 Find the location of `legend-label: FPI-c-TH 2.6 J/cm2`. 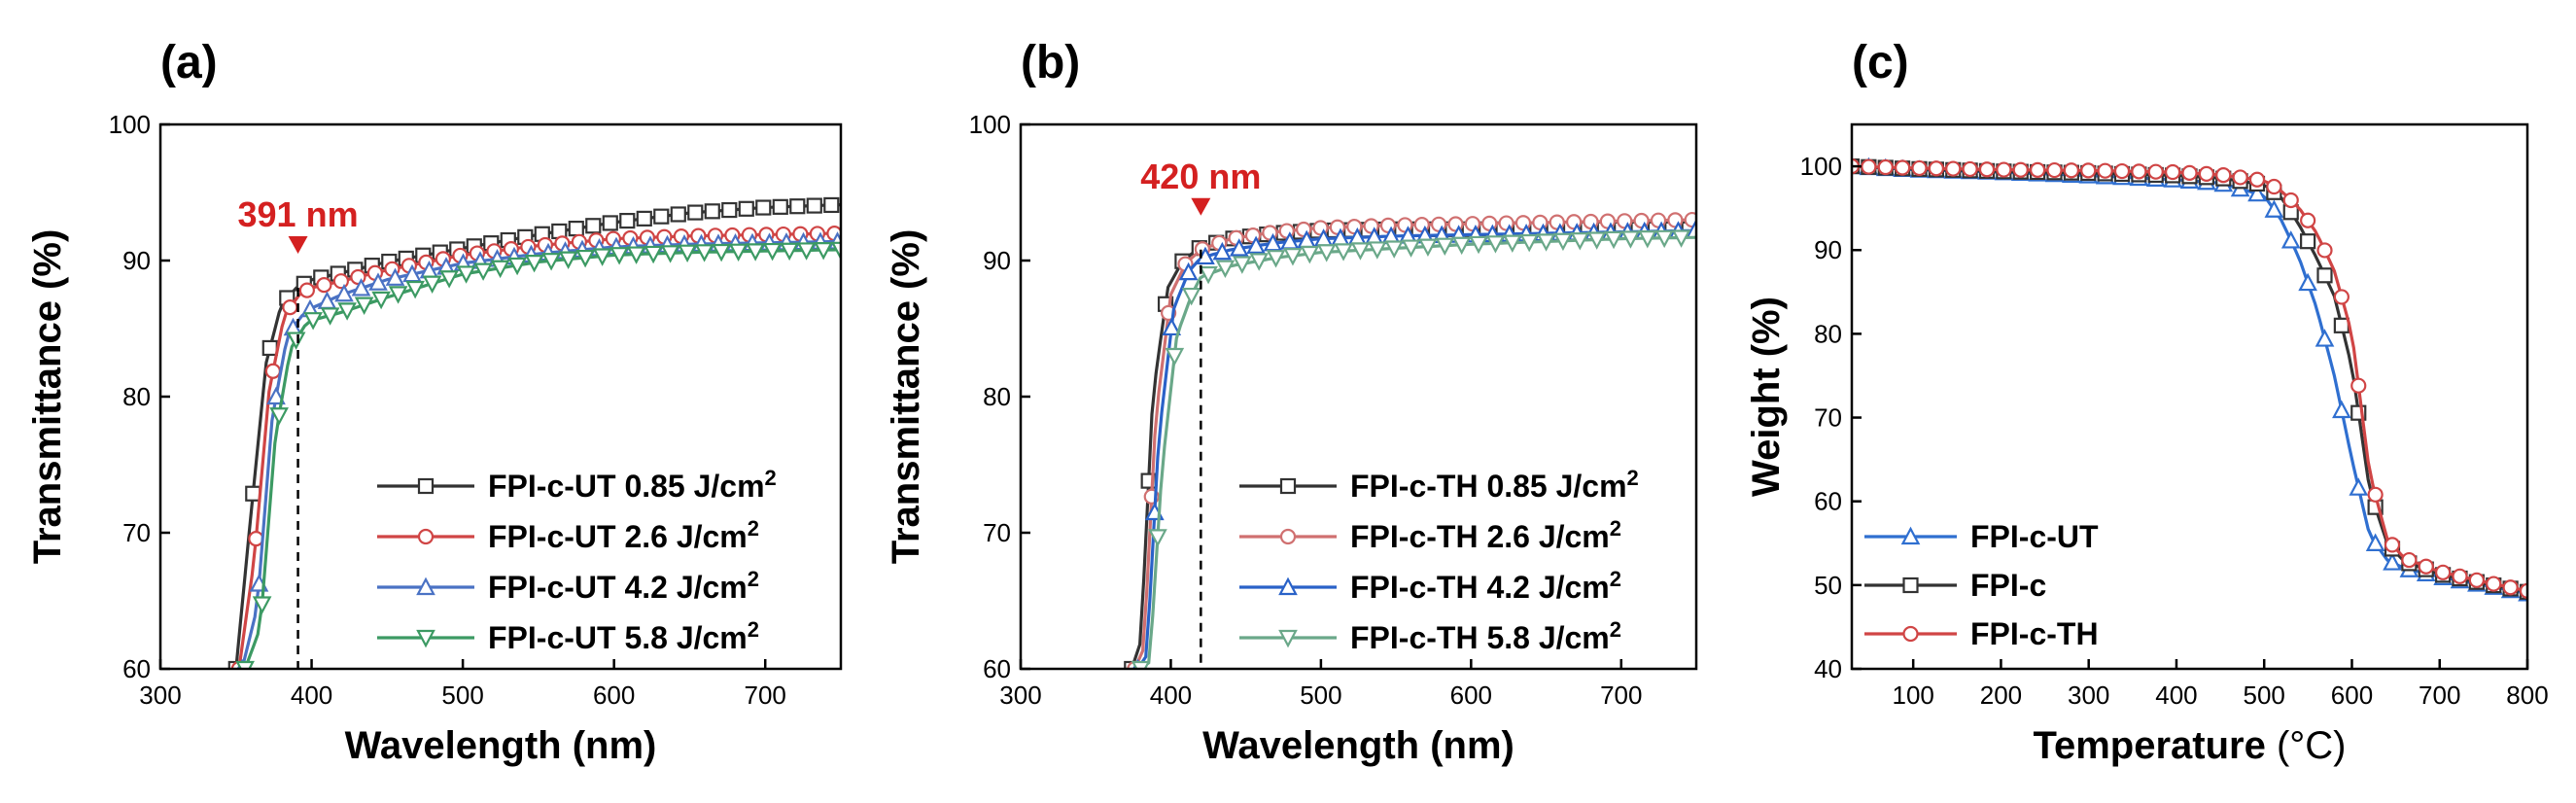

legend-label: FPI-c-TH 2.6 J/cm2 is located at coordinates (1485, 535).